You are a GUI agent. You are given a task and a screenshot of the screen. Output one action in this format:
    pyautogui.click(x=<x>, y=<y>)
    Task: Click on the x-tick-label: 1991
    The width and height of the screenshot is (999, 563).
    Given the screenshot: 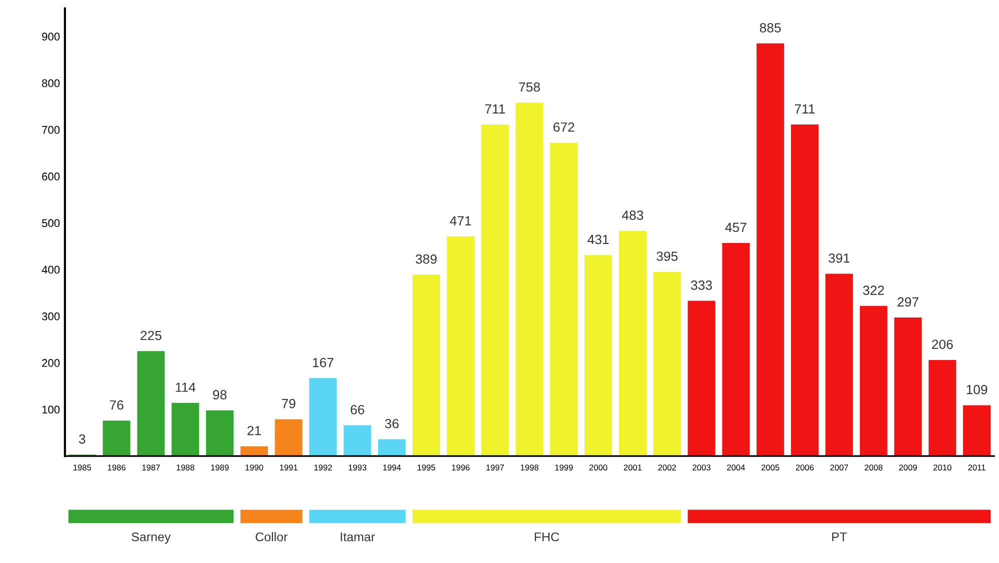 What is the action you would take?
    pyautogui.click(x=289, y=467)
    